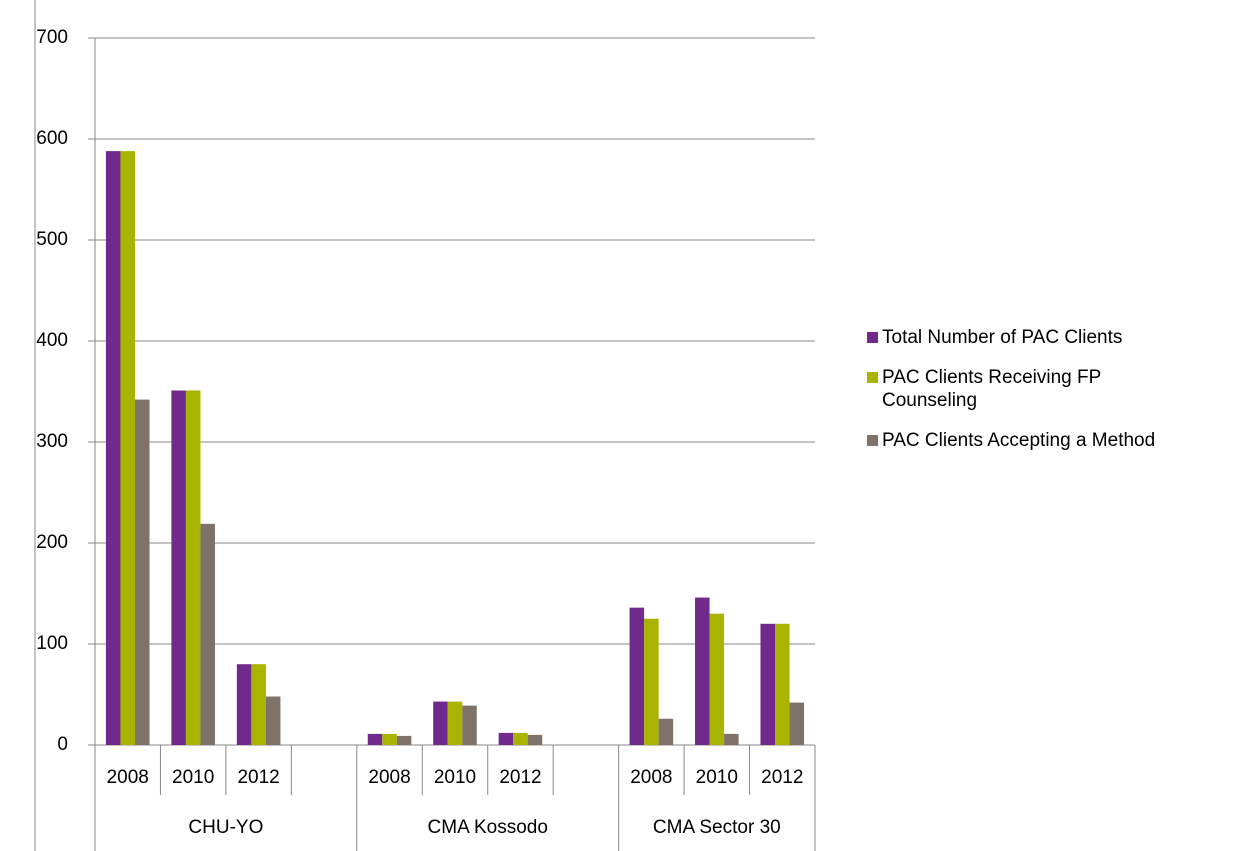  What do you see at coordinates (52, 441) in the screenshot?
I see `y-tick-label: 300` at bounding box center [52, 441].